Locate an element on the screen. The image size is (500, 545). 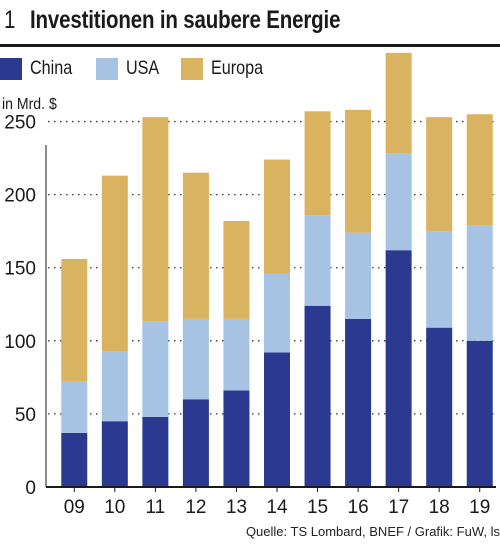
legend-item-china: China is located at coordinates (40, 69).